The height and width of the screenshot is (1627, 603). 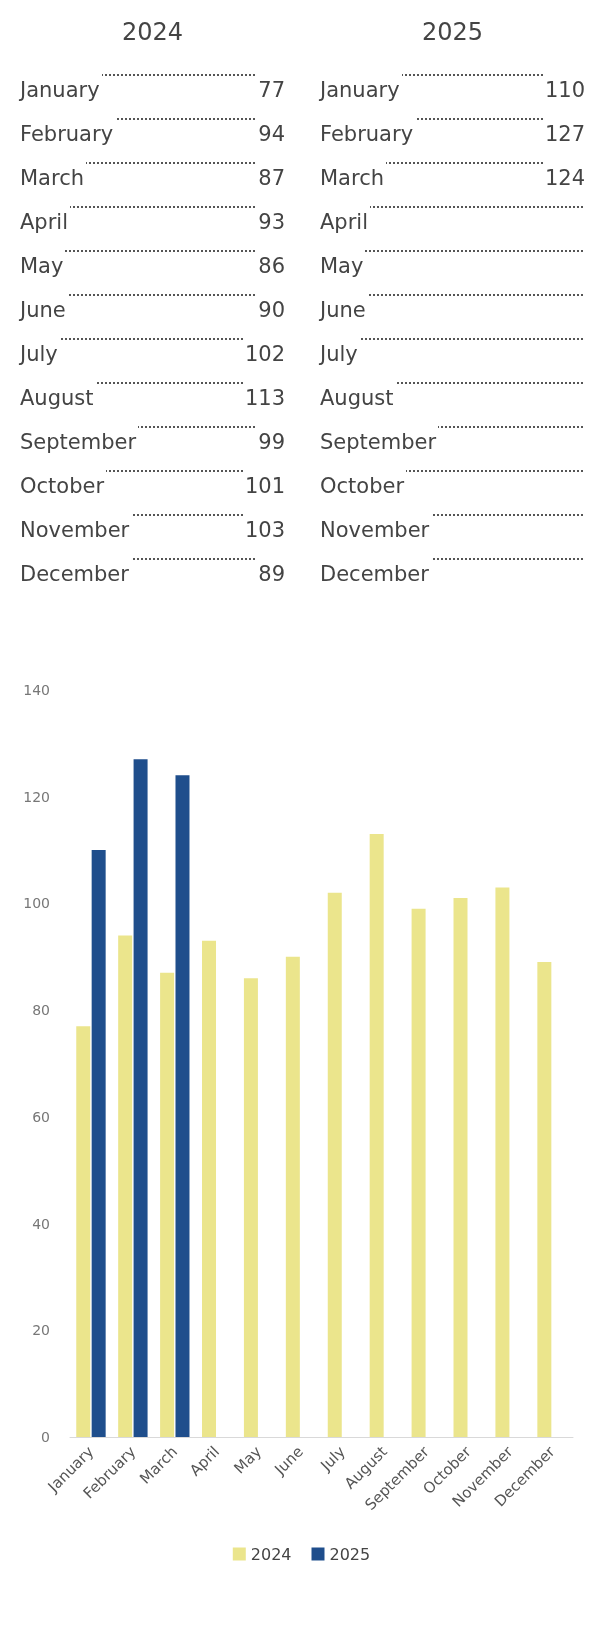 I want to click on y2-tick-label: September, so click(x=379, y=442).